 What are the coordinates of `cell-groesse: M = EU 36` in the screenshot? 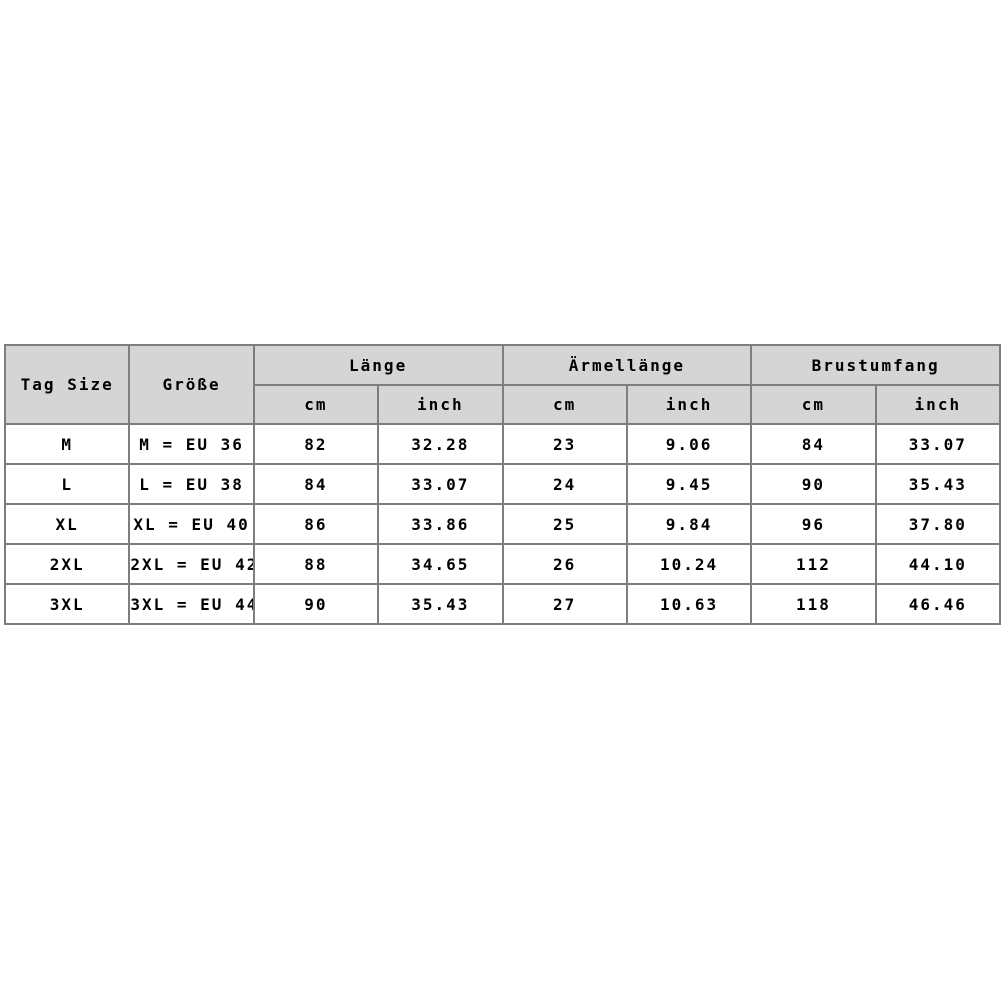 It's located at (191, 444).